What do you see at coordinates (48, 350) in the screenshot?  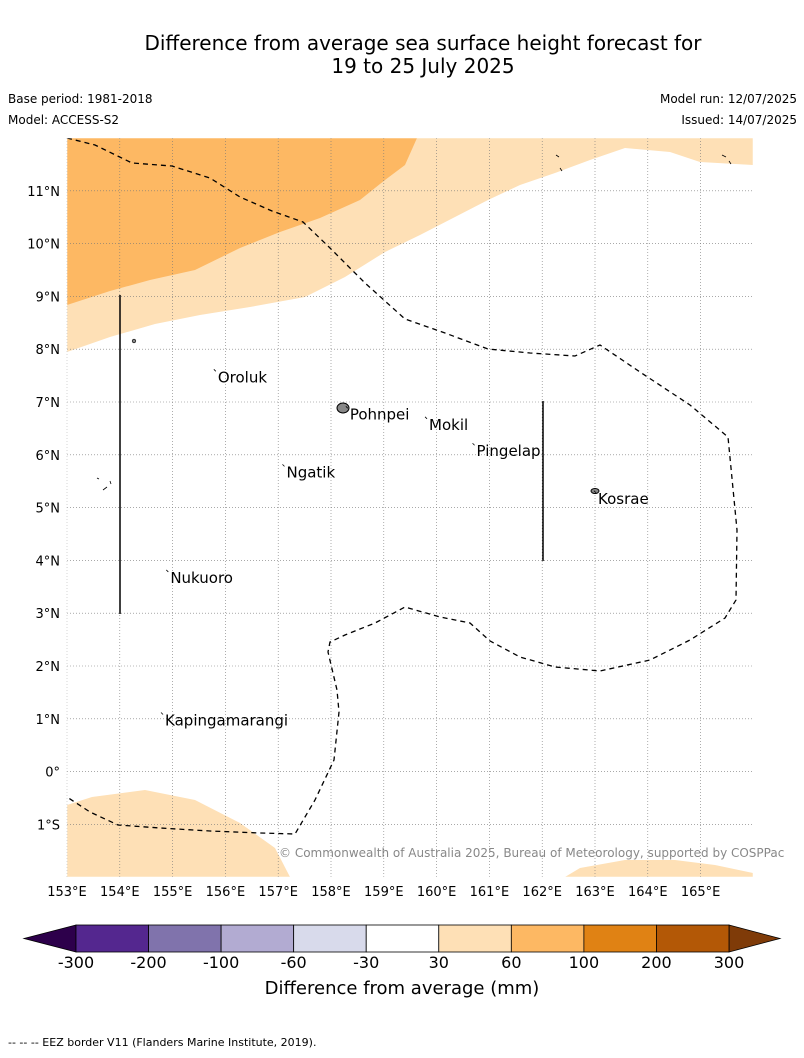 I see `latitude-label: 8°N` at bounding box center [48, 350].